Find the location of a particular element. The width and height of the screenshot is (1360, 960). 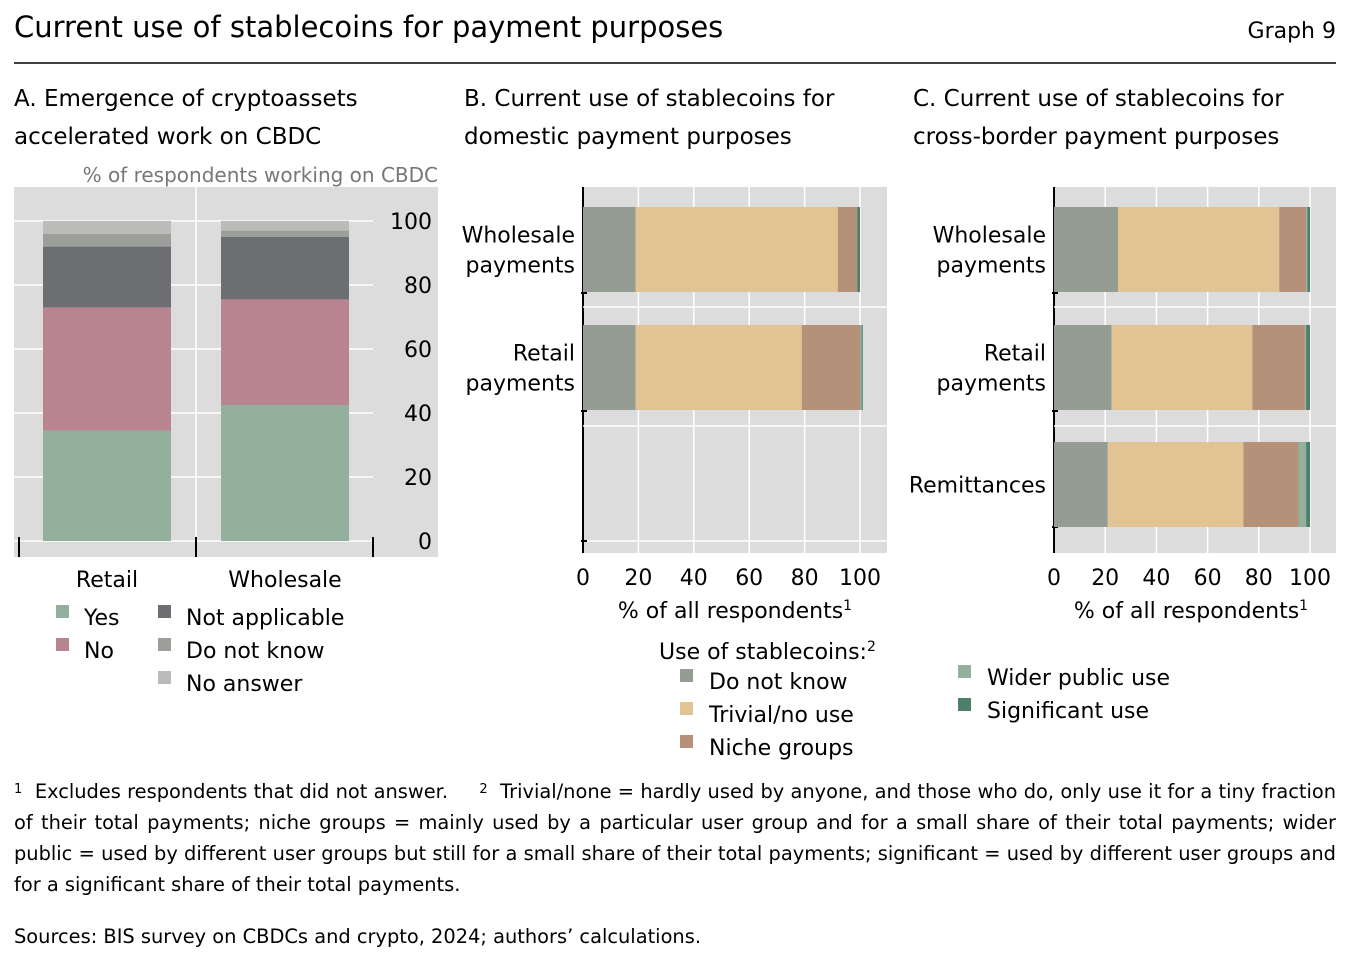

panel-b-legend-swatch-trivial-no-use is located at coordinates (686, 708).